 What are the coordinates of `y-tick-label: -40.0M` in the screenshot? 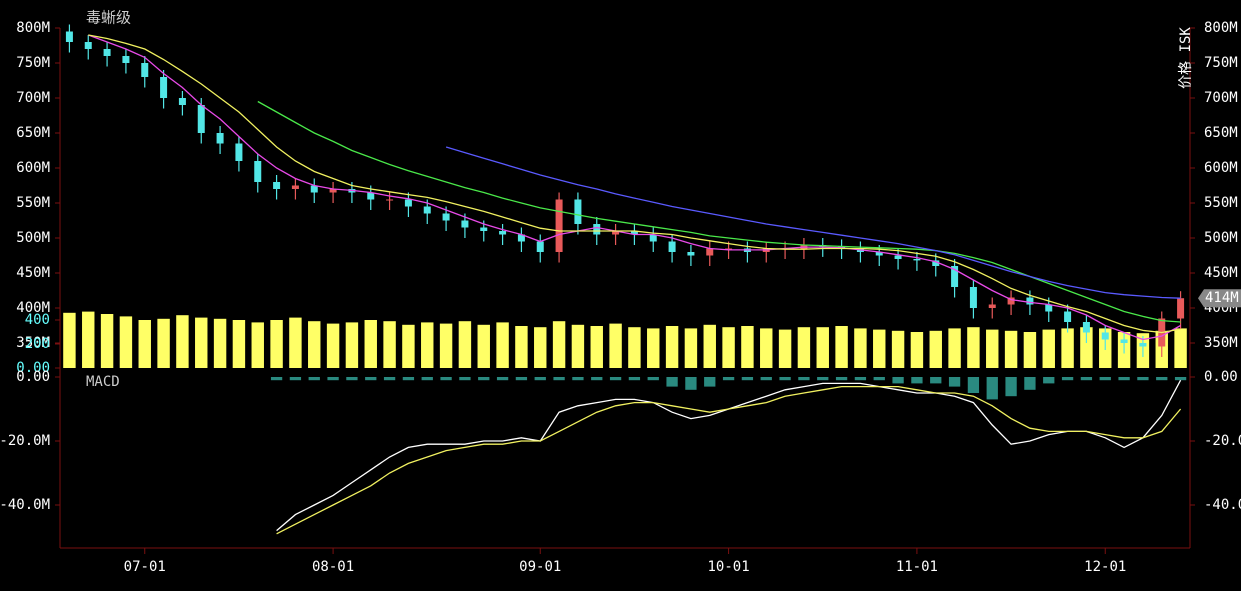 It's located at (25, 505).